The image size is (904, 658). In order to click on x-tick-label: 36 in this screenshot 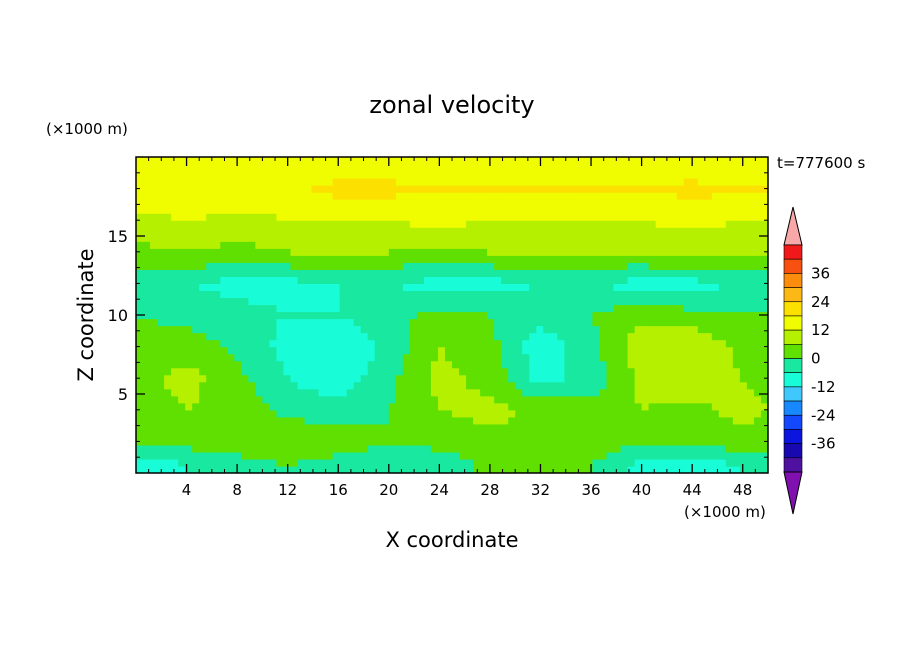, I will do `click(590, 490)`.